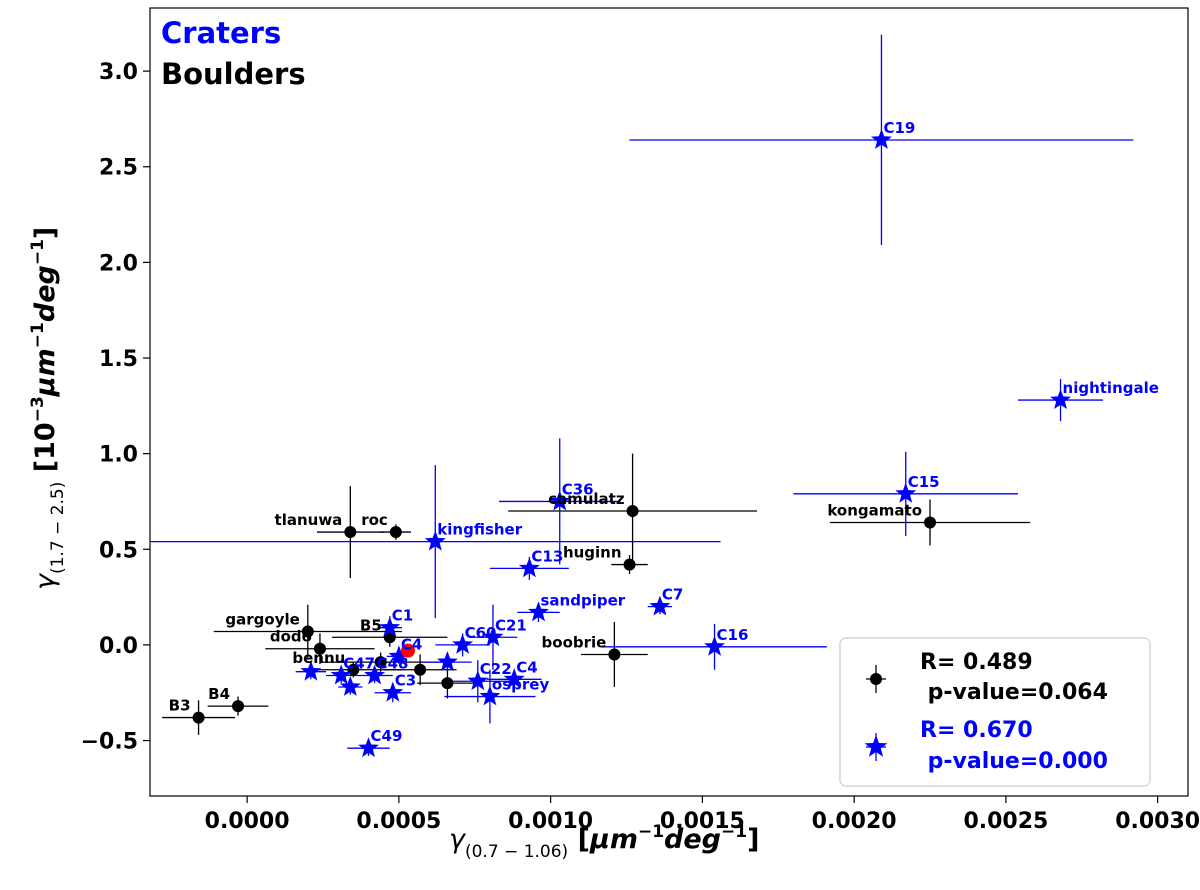  Describe the element at coordinates (586, 499) in the screenshot. I see `boulders-point-label: camulatz` at that location.